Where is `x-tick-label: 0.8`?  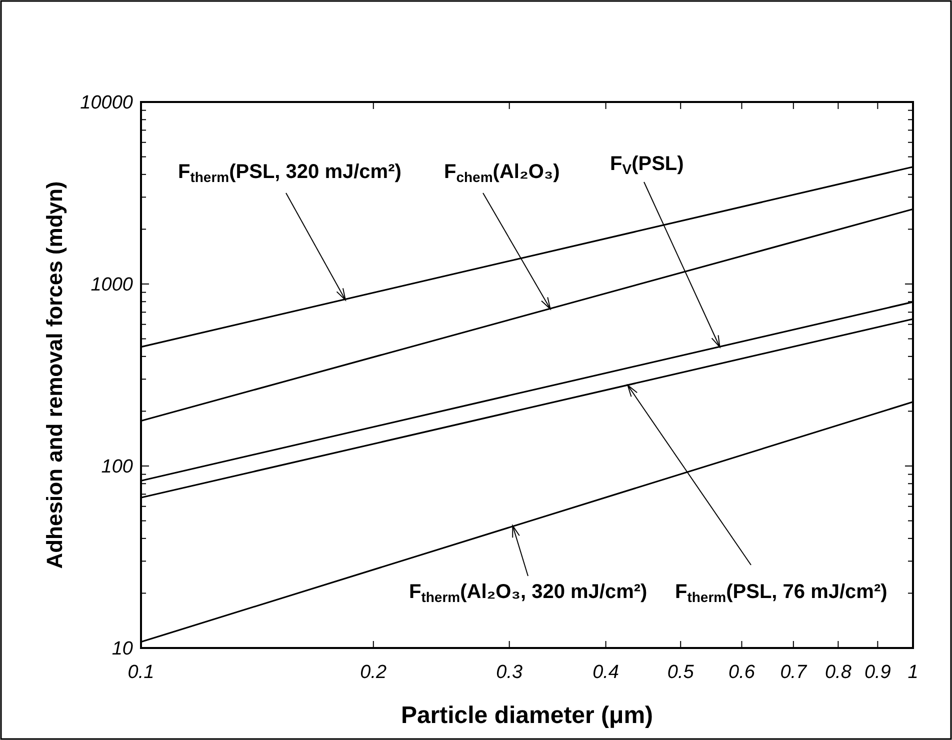
x-tick-label: 0.8 is located at coordinates (838, 672).